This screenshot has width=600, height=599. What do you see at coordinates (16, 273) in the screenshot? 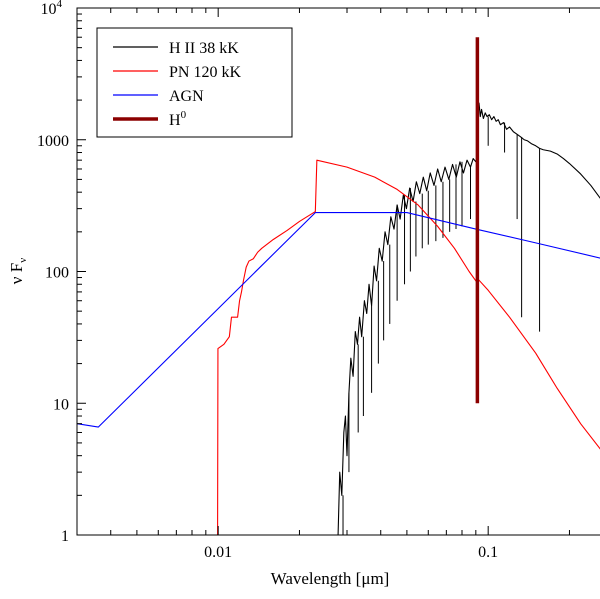
I see `y-axis-label-main: ν F` at bounding box center [16, 273].